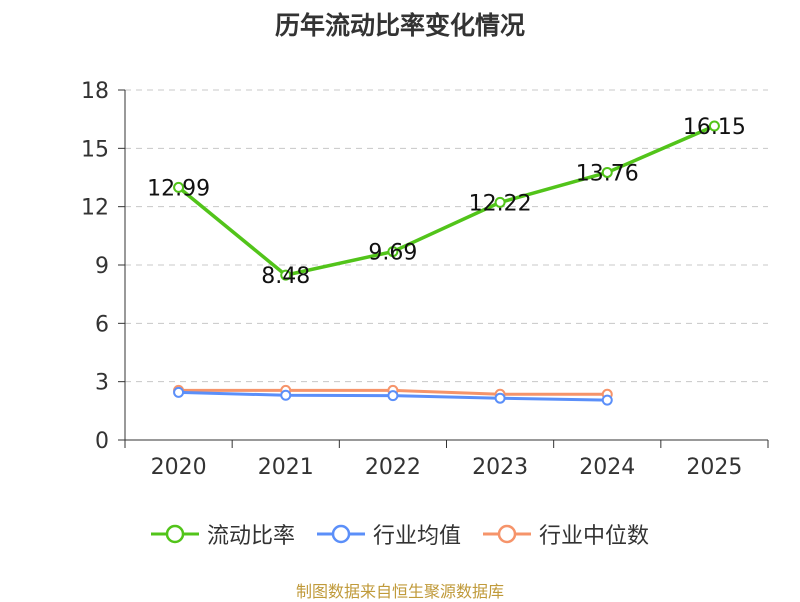  Describe the element at coordinates (102, 266) in the screenshot. I see `y-tick-label: 9` at that location.